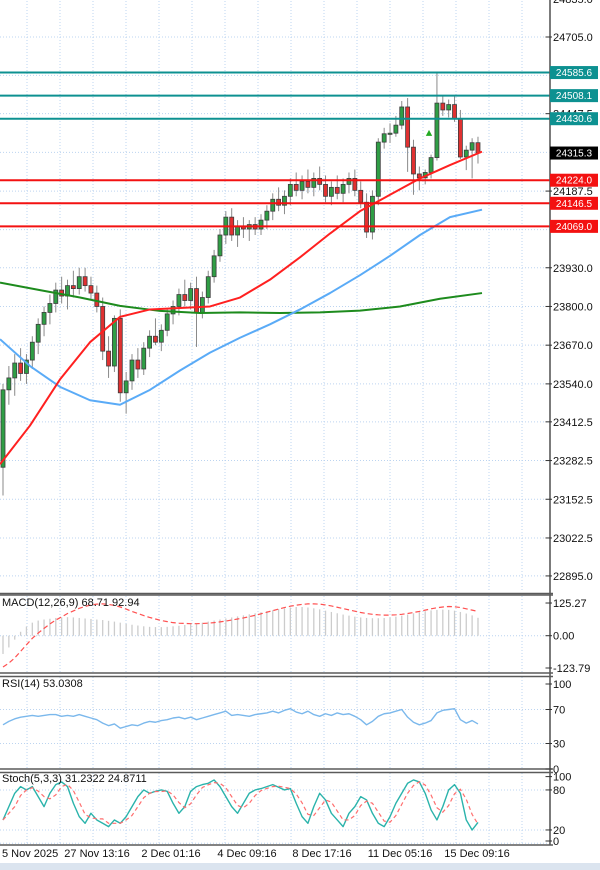  Describe the element at coordinates (573, 307) in the screenshot. I see `price-tick-label: 23800.0` at that location.